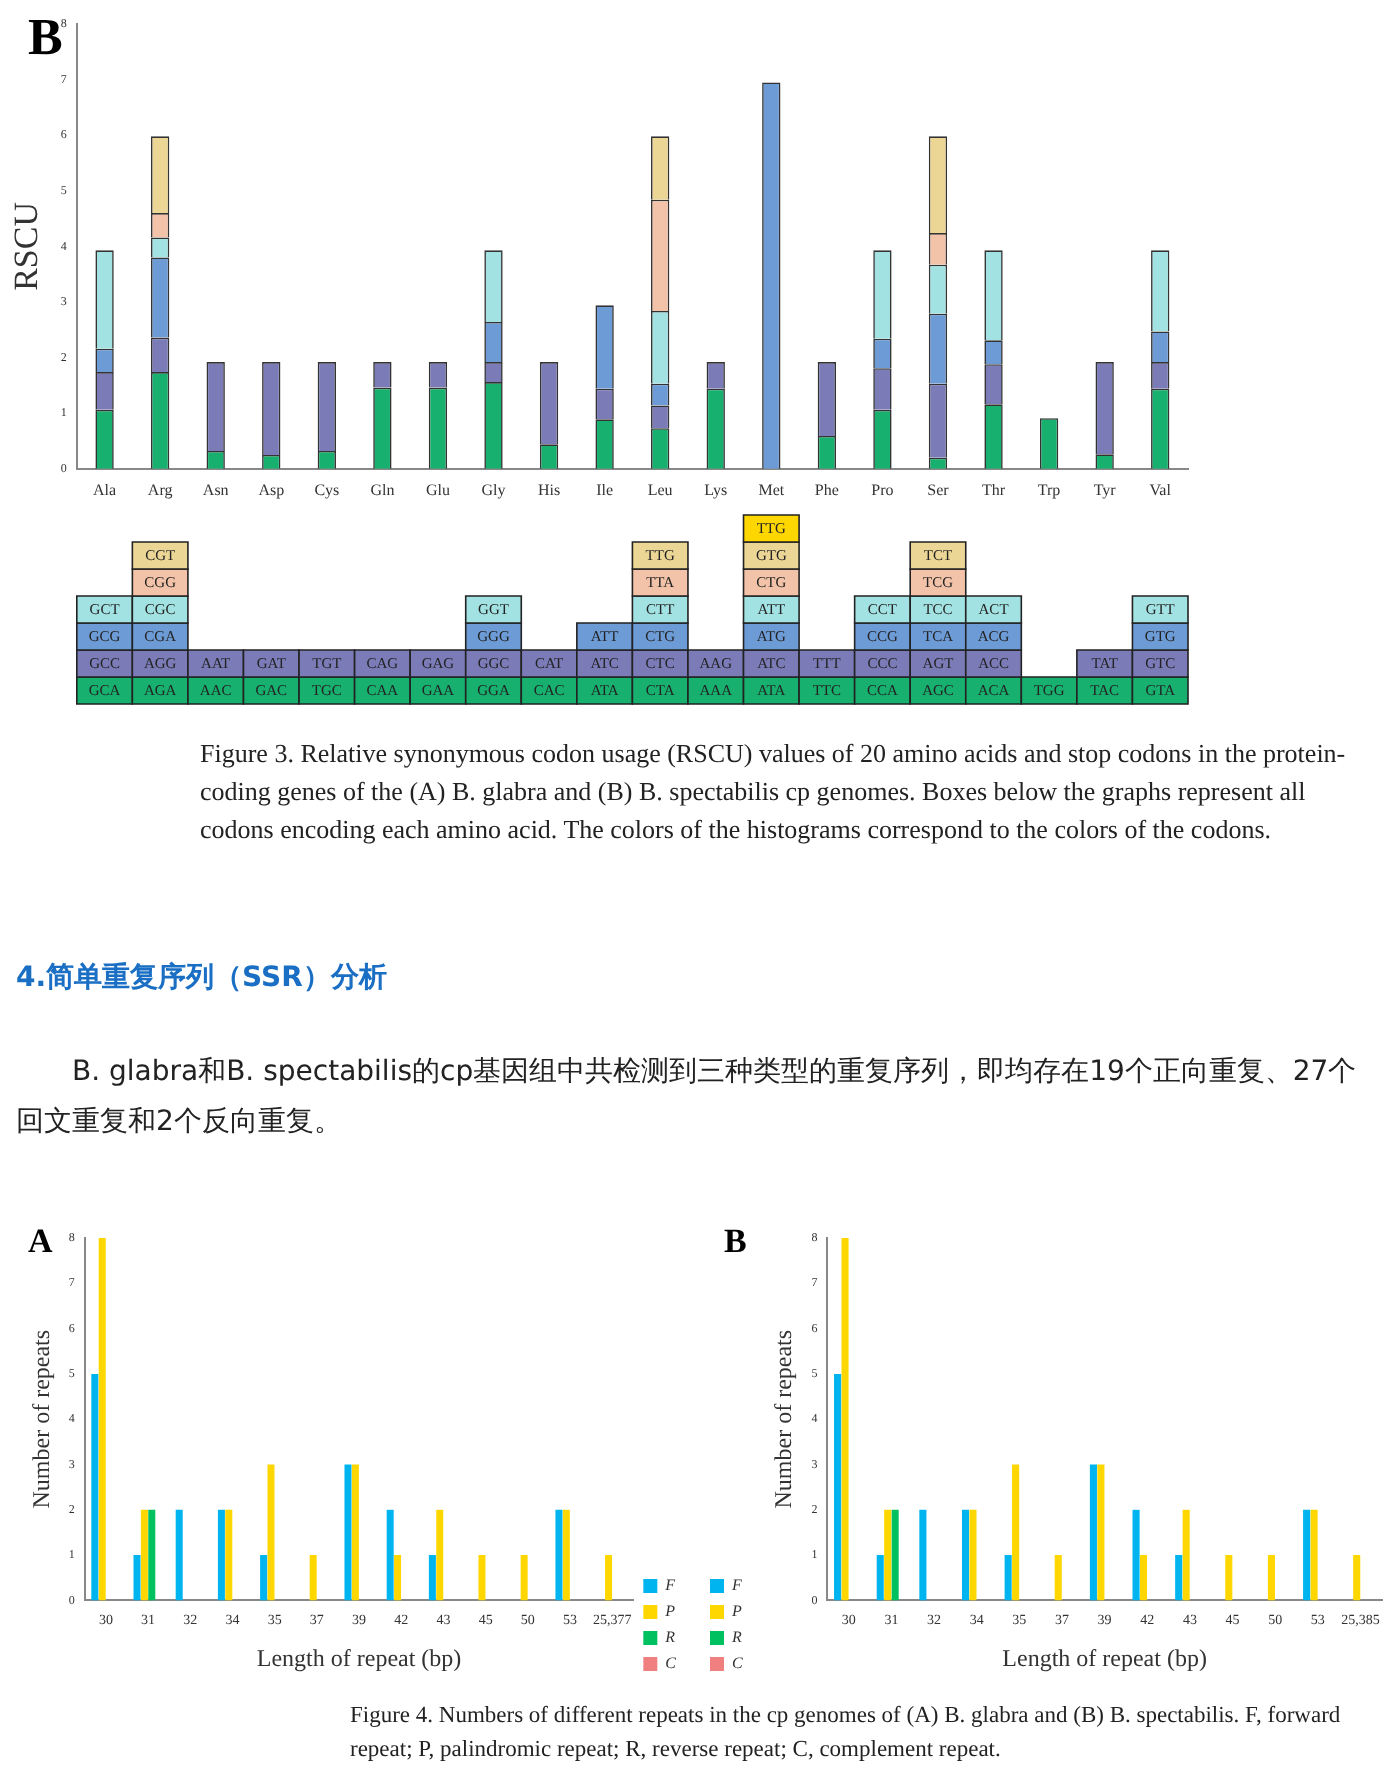 This screenshot has height=1780, width=1392. What do you see at coordinates (660, 489) in the screenshot?
I see `x-tick-label: Leu` at bounding box center [660, 489].